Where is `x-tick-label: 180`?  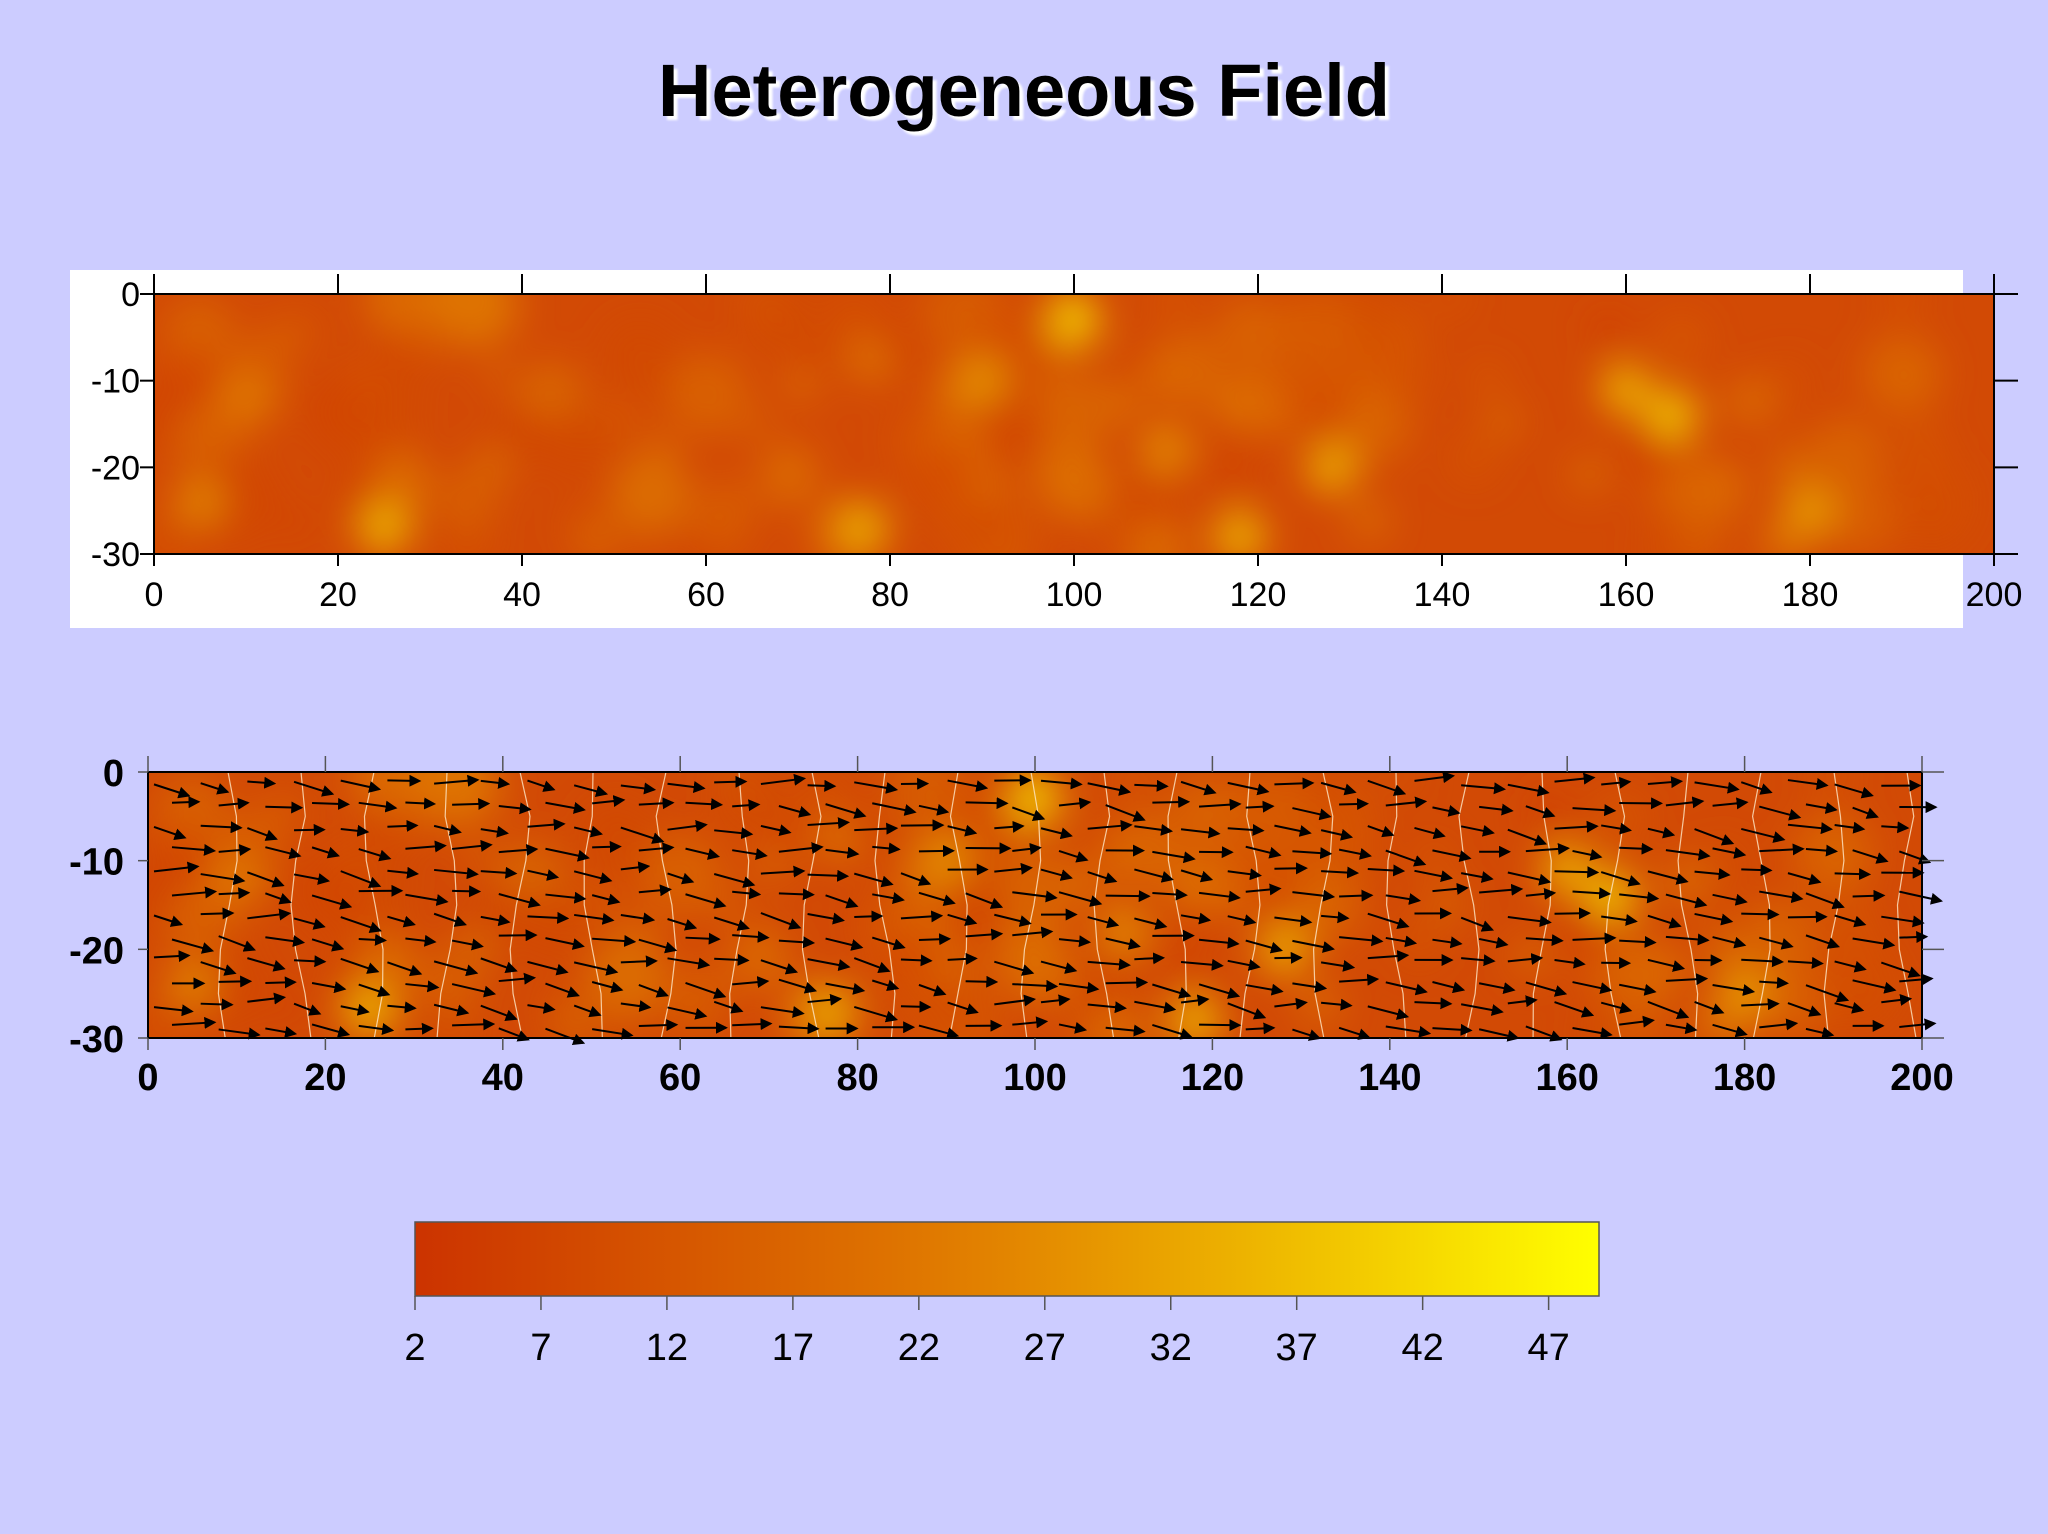
x-tick-label: 180 is located at coordinates (1744, 1078).